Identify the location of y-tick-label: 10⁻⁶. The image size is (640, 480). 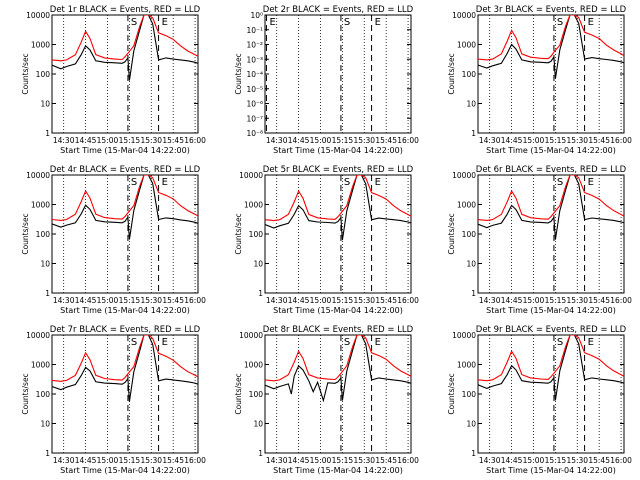
(254, 104).